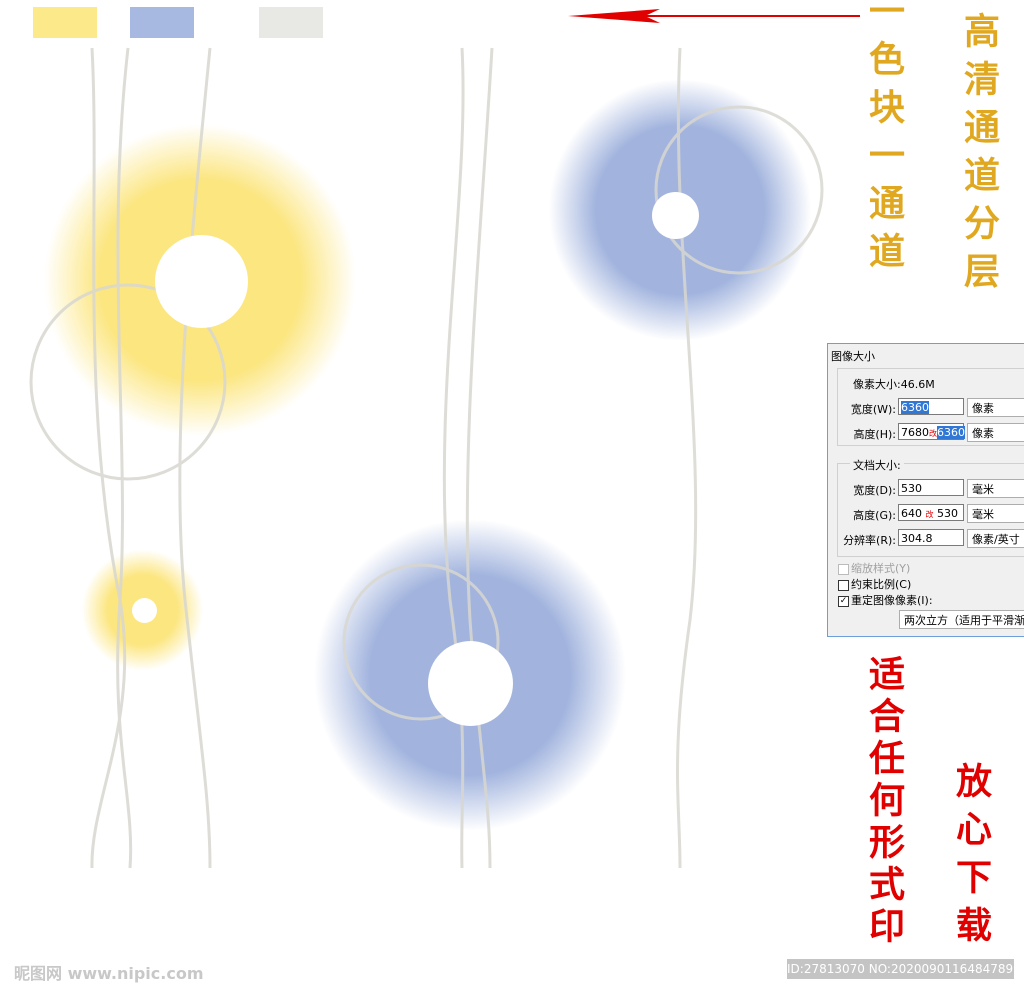  What do you see at coordinates (983, 514) in the screenshot?
I see `doc-height-unit: 毫米` at bounding box center [983, 514].